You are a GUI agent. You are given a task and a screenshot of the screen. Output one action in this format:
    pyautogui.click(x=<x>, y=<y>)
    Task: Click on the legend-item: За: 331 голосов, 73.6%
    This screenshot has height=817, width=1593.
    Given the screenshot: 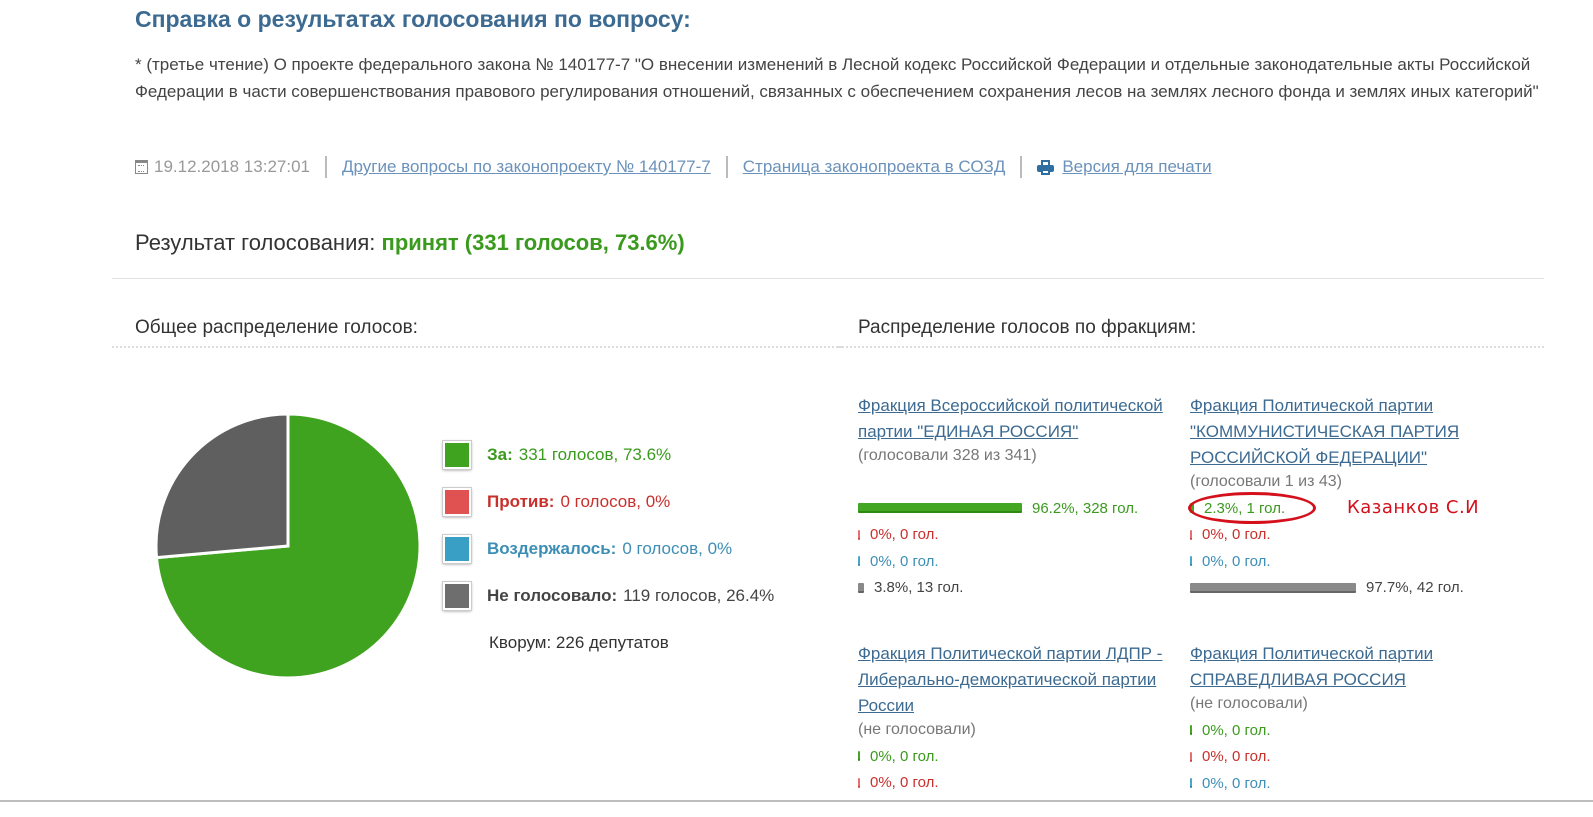 What is the action you would take?
    pyautogui.click(x=557, y=455)
    